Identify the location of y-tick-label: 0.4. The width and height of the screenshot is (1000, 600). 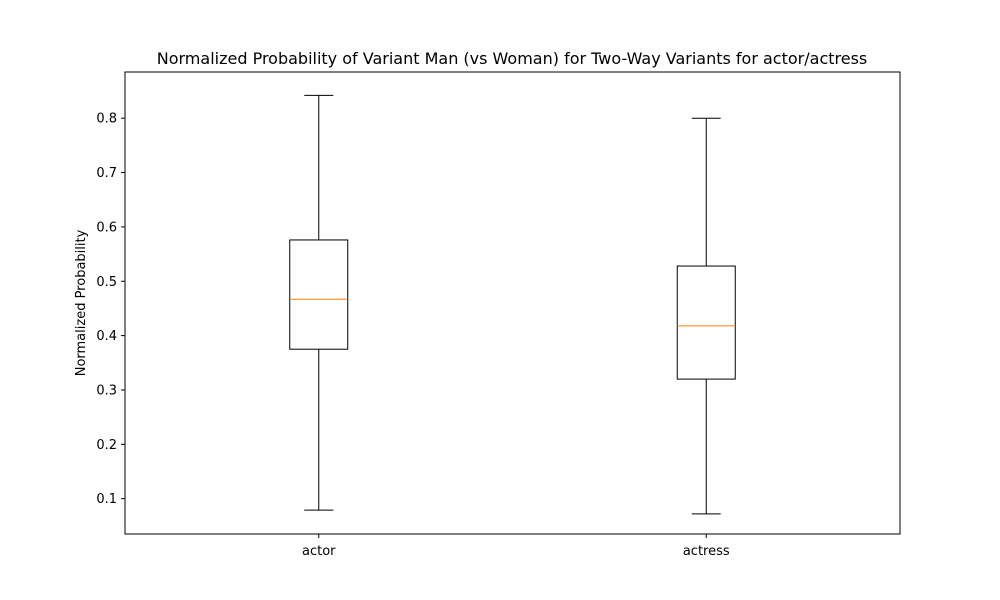
(106, 336).